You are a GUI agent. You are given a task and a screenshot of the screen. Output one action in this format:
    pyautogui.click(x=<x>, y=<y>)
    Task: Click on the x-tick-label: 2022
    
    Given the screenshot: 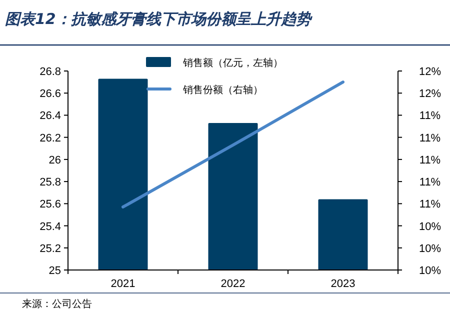 What is the action you would take?
    pyautogui.click(x=233, y=284)
    